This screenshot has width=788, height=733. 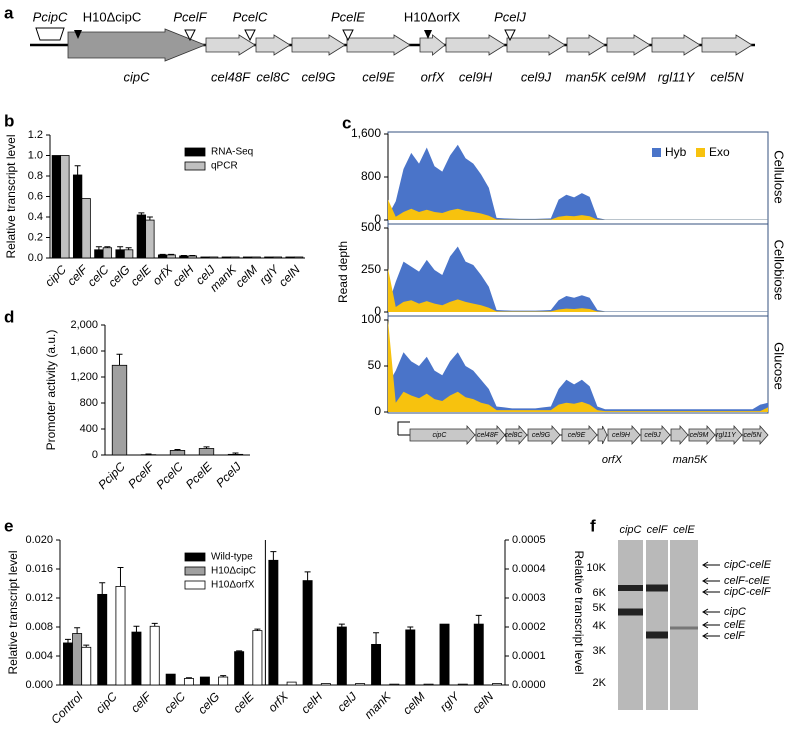 What do you see at coordinates (39, 598) in the screenshot?
I see `y-tick-label: 0.012` at bounding box center [39, 598].